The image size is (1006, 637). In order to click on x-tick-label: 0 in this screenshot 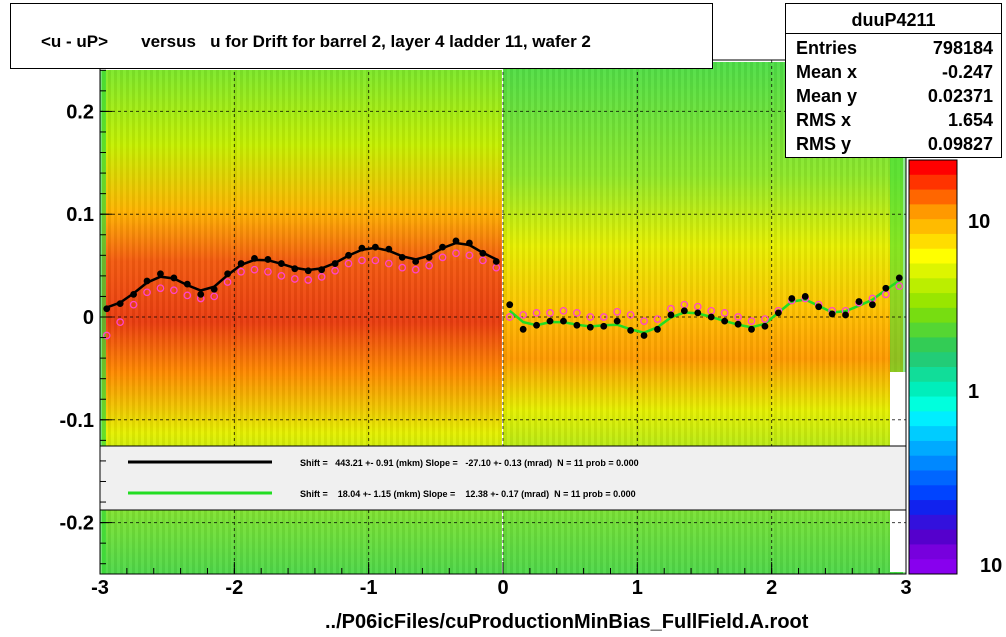, I will do `click(502, 588)`.